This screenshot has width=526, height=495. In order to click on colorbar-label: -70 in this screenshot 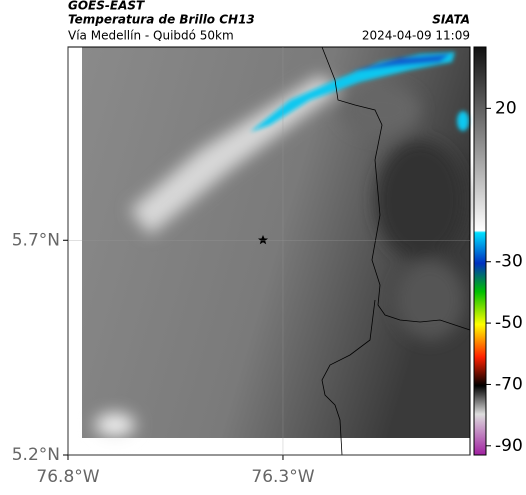, I will do `click(509, 384)`.